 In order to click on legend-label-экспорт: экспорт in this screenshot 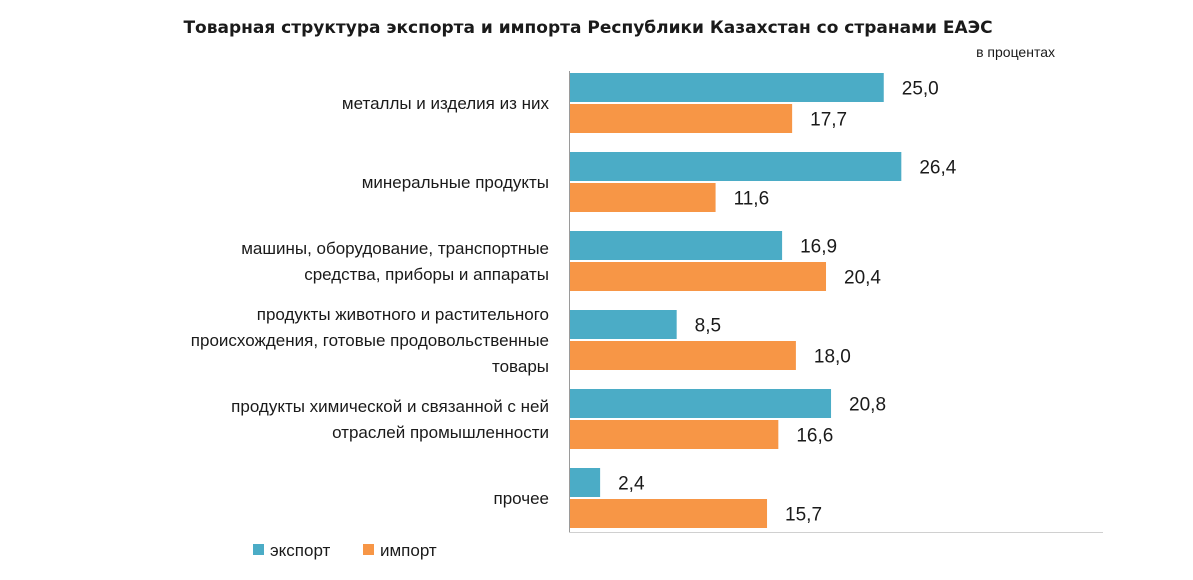, I will do `click(300, 550)`.